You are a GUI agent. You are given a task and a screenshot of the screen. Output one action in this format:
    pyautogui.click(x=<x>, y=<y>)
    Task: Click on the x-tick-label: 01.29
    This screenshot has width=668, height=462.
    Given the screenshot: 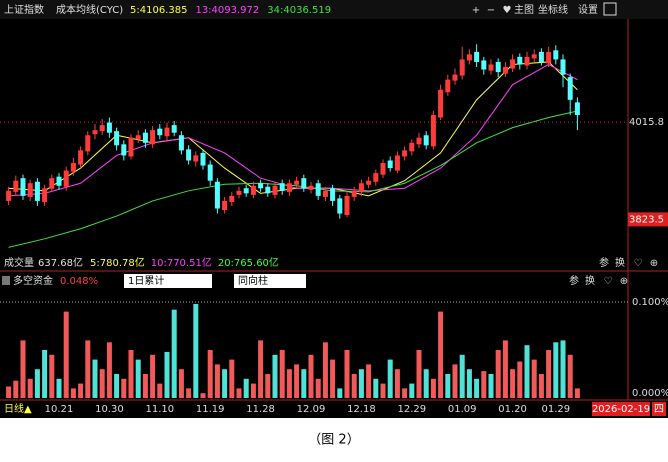 What is the action you would take?
    pyautogui.click(x=555, y=409)
    